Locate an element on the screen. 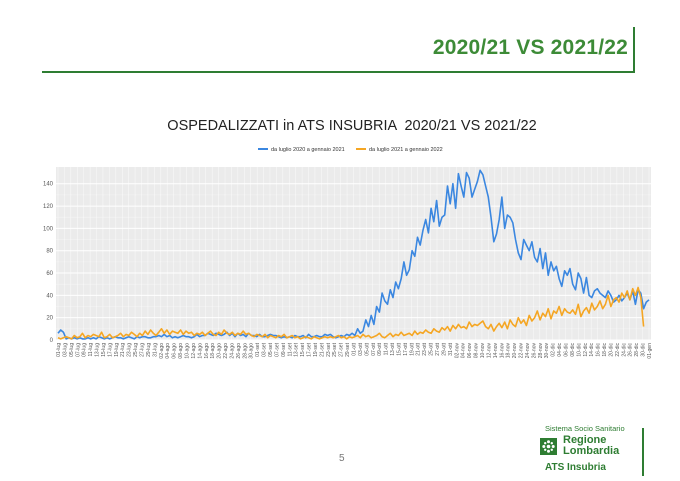  x-tick-label: 28-nov is located at coordinates (541, 351).